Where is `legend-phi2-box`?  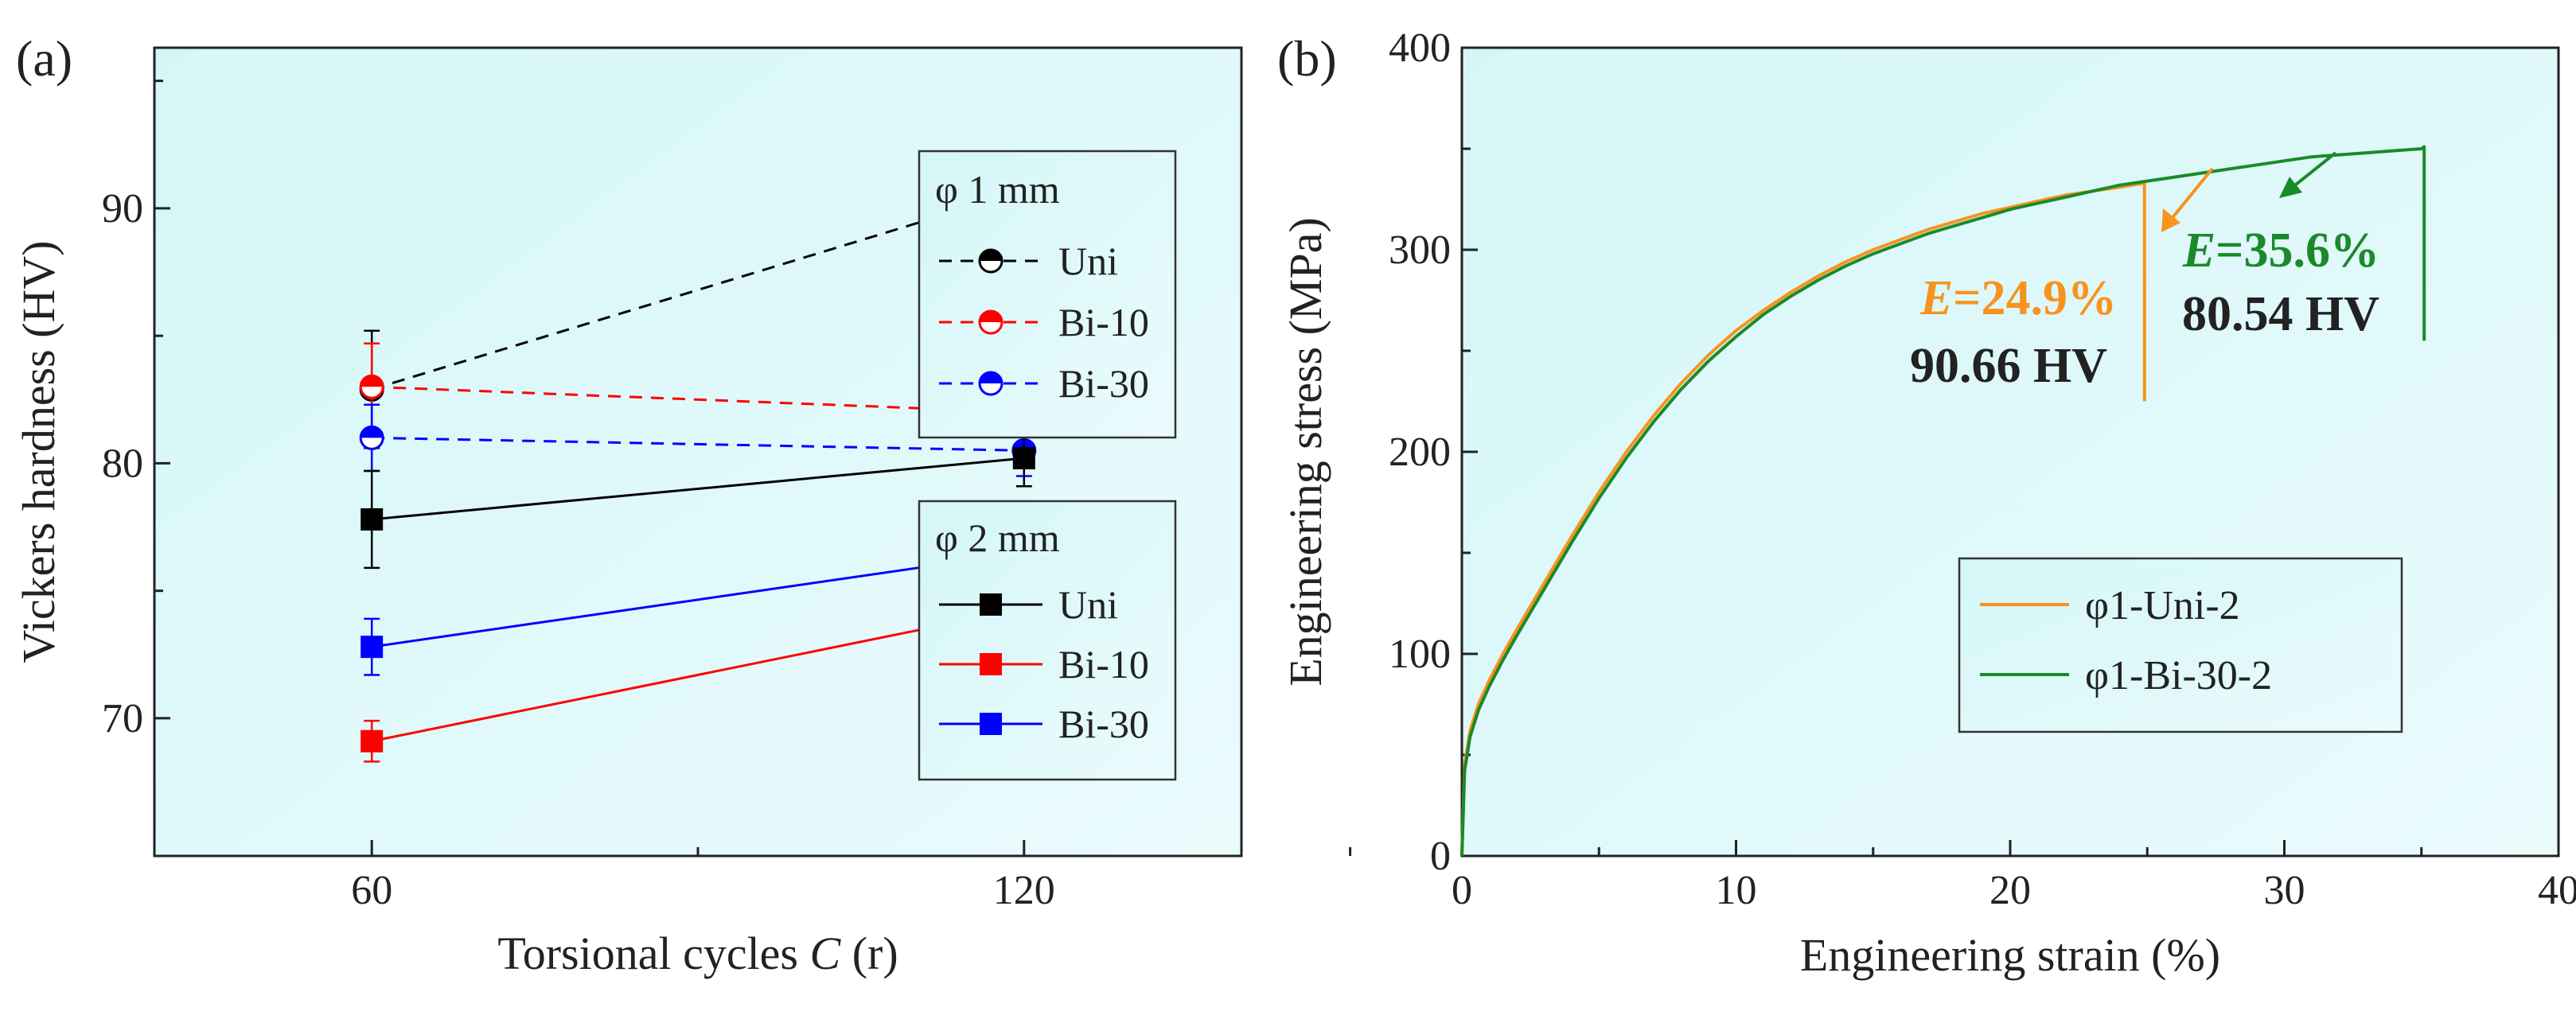 legend-phi2-box is located at coordinates (1047, 640).